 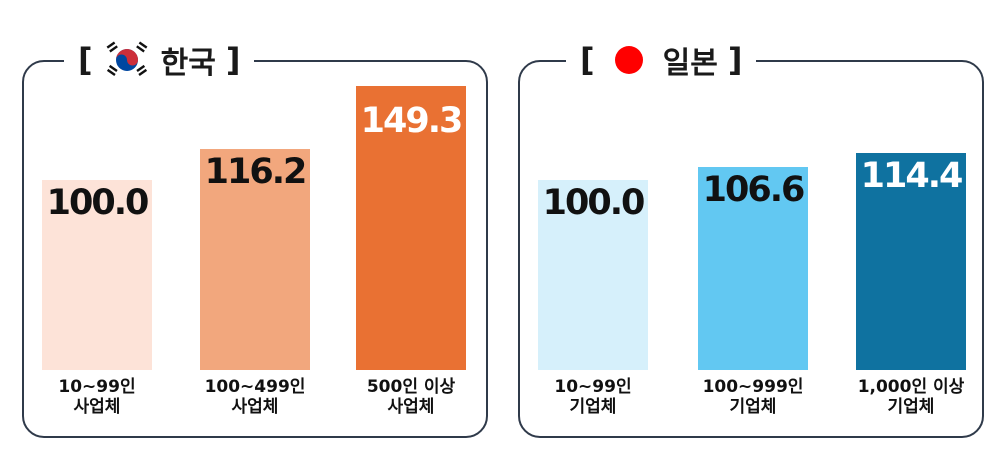 I want to click on japan-category-label-1: 10~99인 기업체, so click(x=593, y=397).